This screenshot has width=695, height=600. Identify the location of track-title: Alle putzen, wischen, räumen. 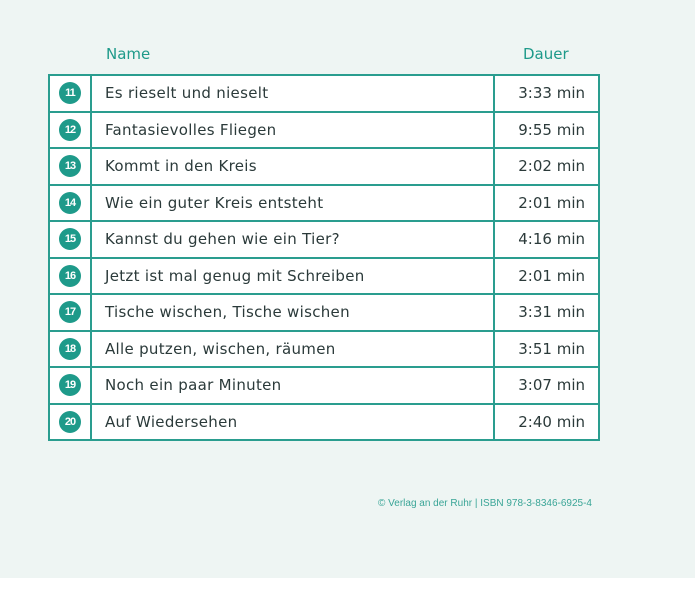
(292, 348).